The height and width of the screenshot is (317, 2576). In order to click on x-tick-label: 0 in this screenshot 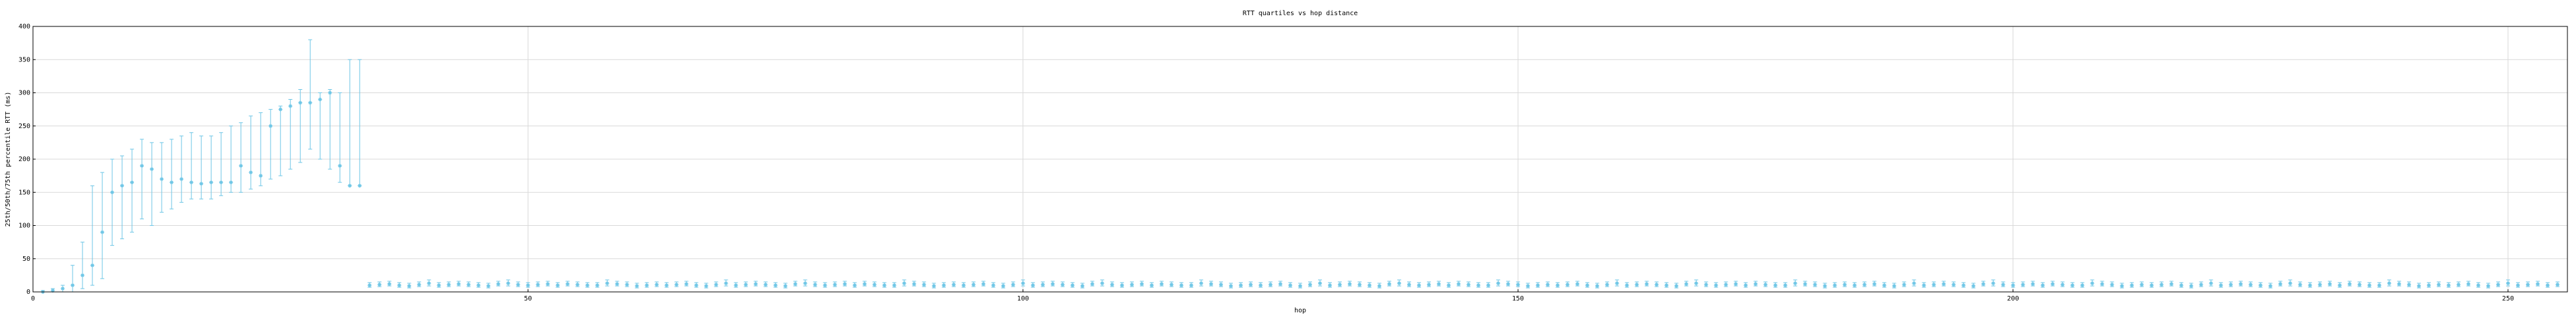, I will do `click(33, 298)`.